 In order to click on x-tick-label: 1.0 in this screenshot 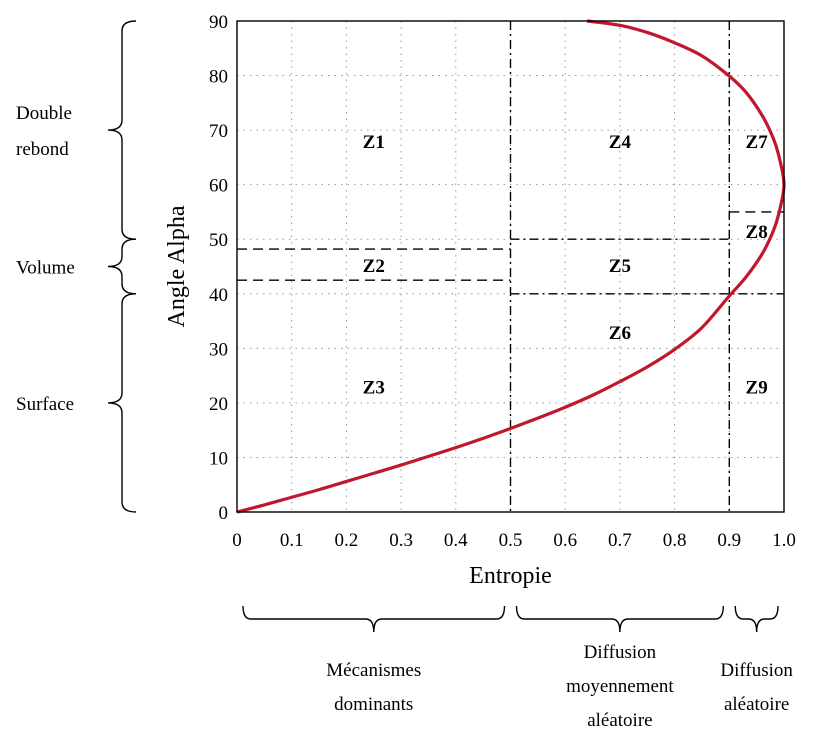, I will do `click(784, 540)`.